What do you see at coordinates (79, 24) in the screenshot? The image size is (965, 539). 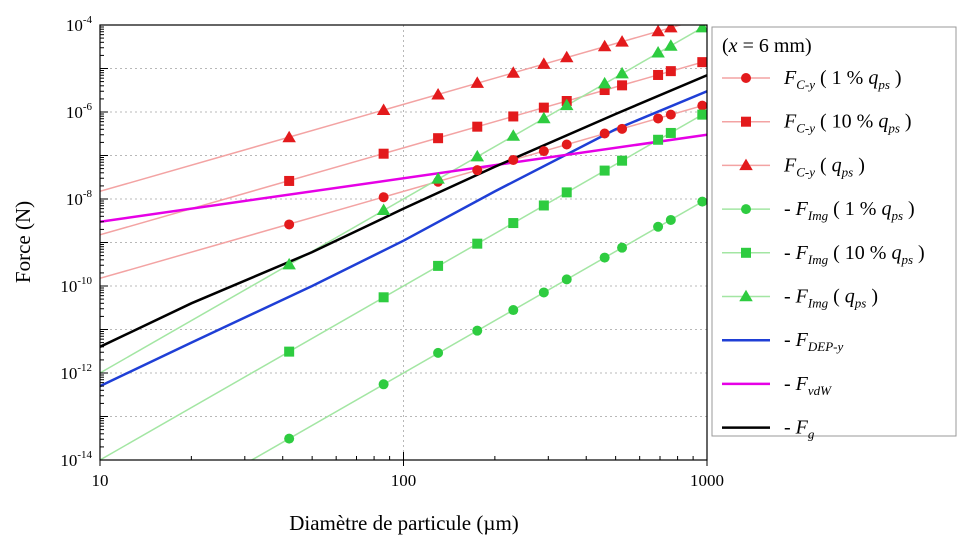 I see `y-tick-label: 10⁻⁴` at bounding box center [79, 24].